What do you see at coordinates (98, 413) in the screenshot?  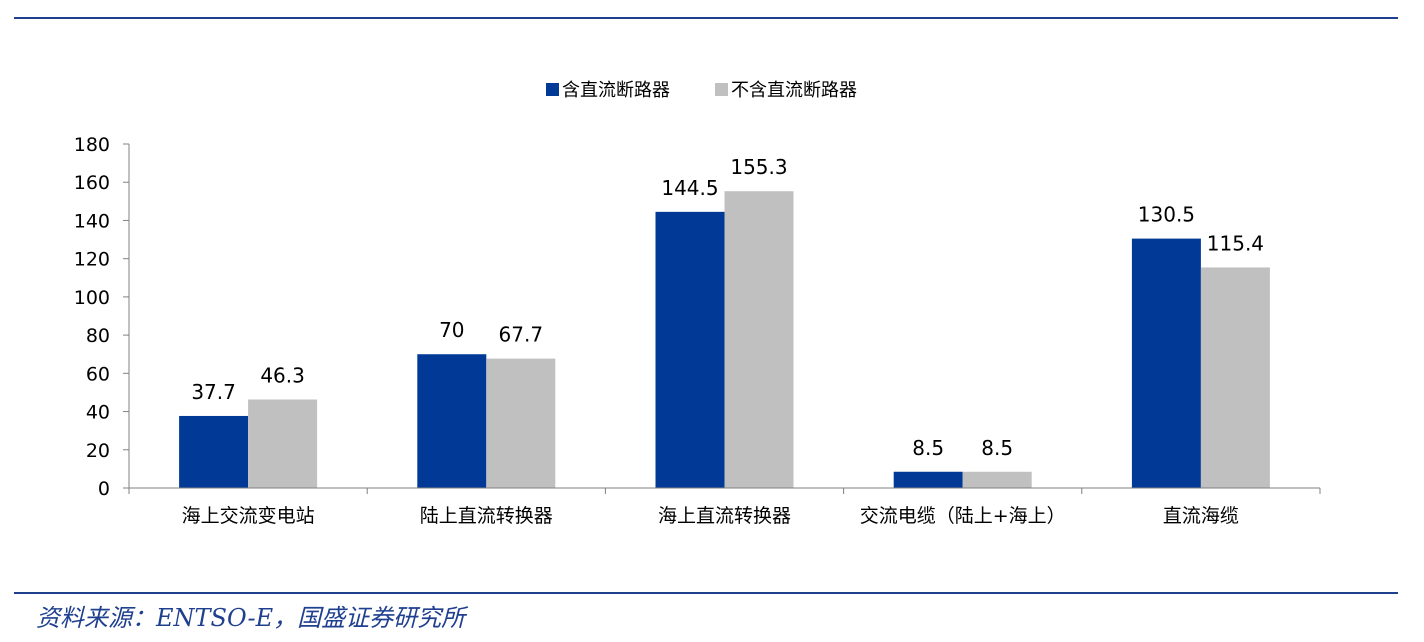 I see `y-tick-label: 40` at bounding box center [98, 413].